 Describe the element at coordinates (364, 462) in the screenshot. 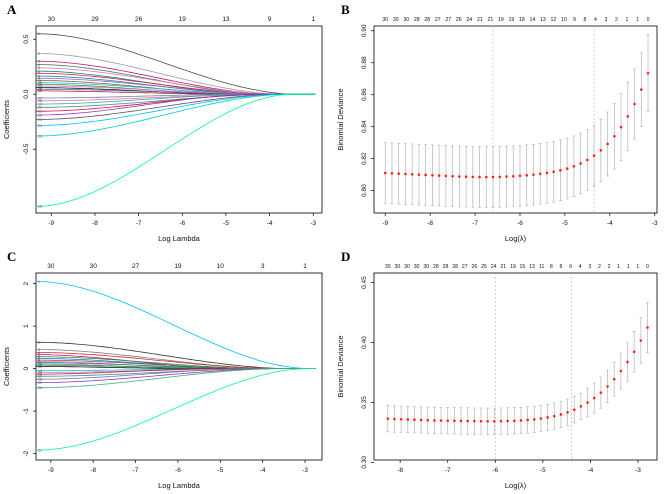

I see `svg-text: 0.30` at that location.